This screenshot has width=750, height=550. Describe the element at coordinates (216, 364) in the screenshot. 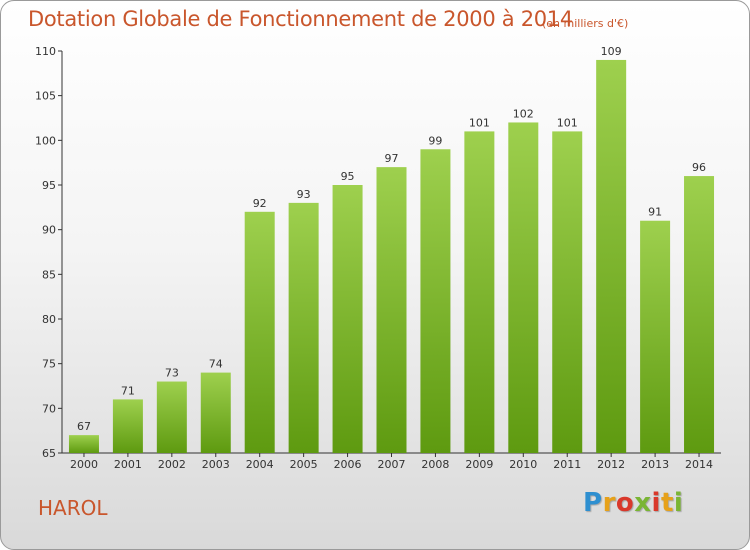

I see `data-label: 74` at that location.